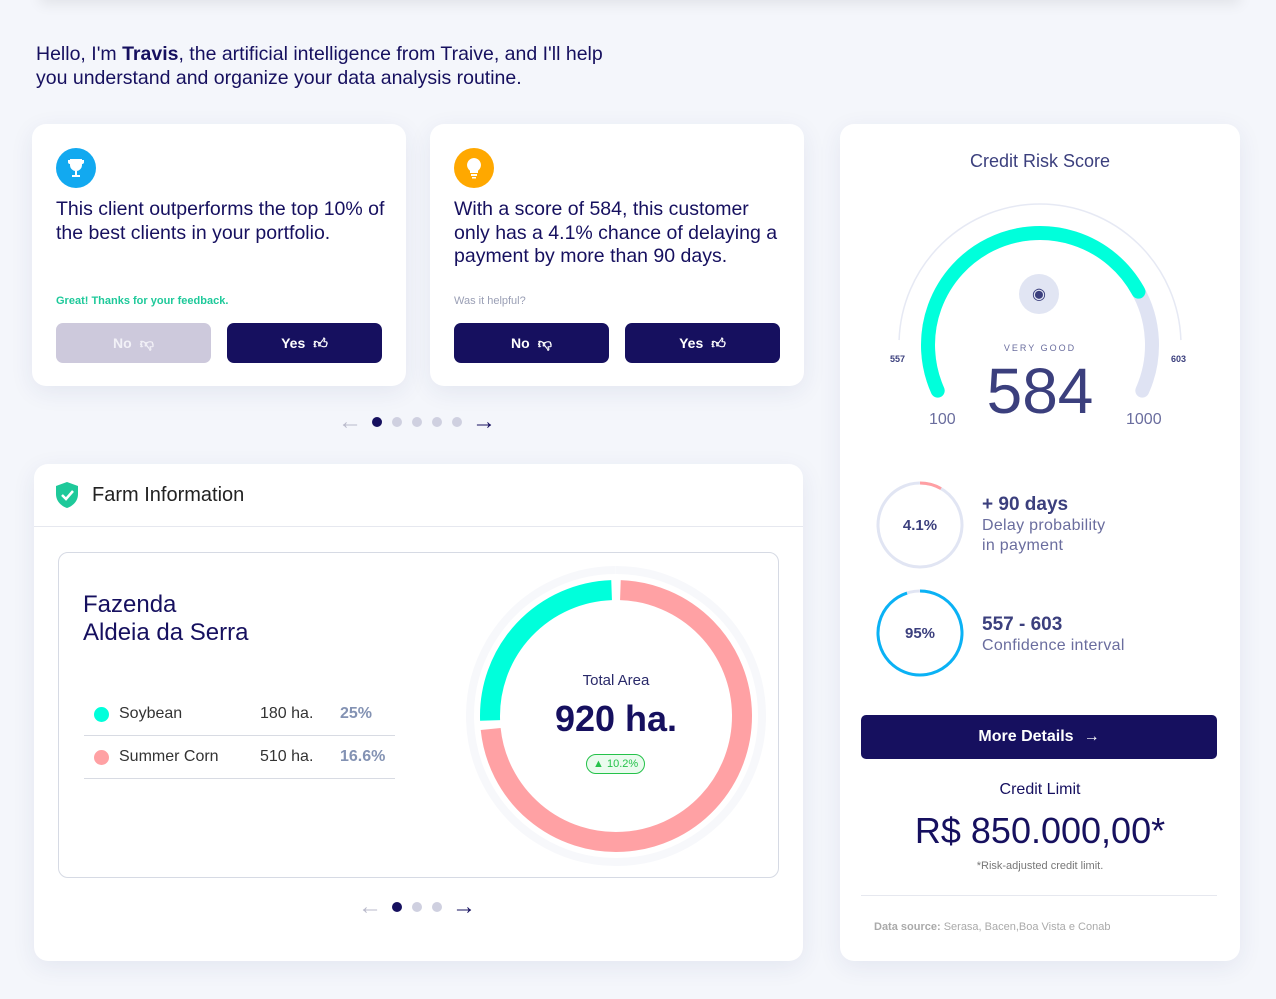  I want to click on change-badge: ▲ 10.2%, so click(616, 764).